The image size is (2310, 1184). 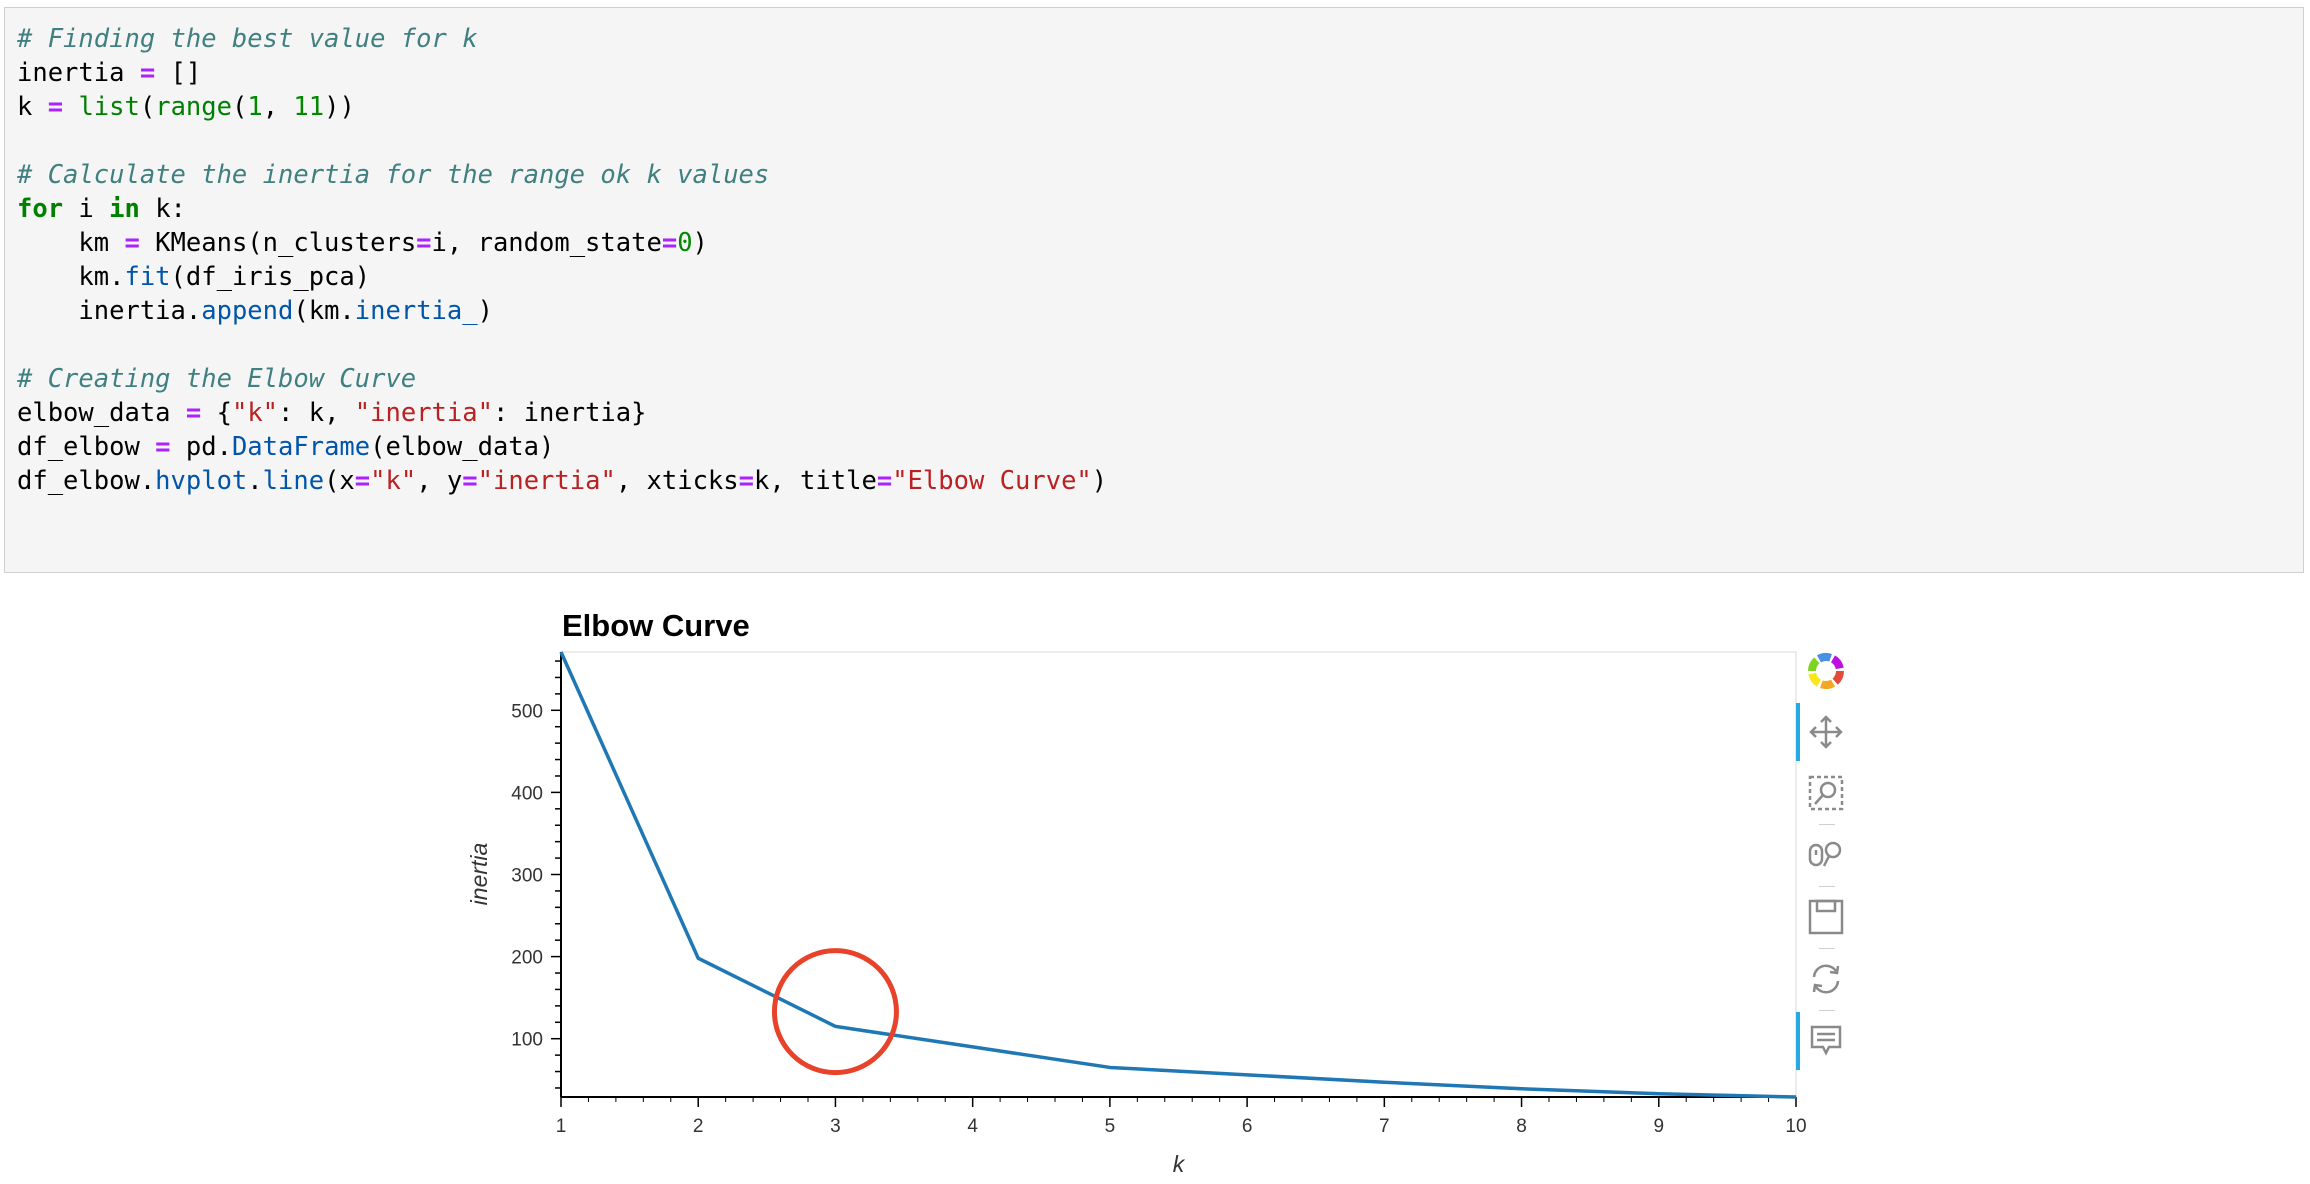 I want to click on code-token: {, so click(x=216, y=413).